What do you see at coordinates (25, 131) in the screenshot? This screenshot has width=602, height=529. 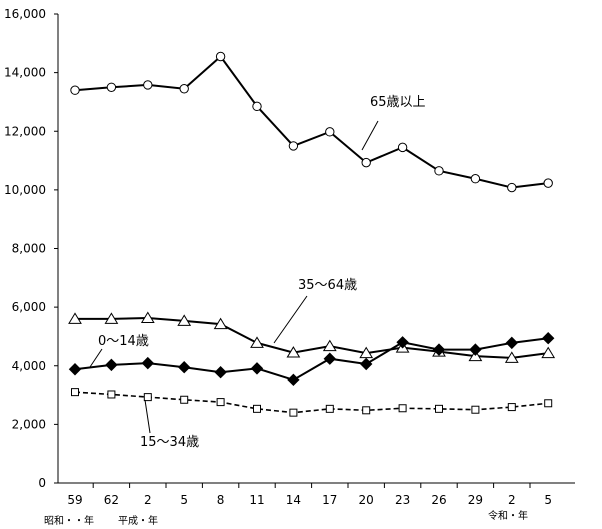 I see `y-tick-label: 12,000` at bounding box center [25, 131].